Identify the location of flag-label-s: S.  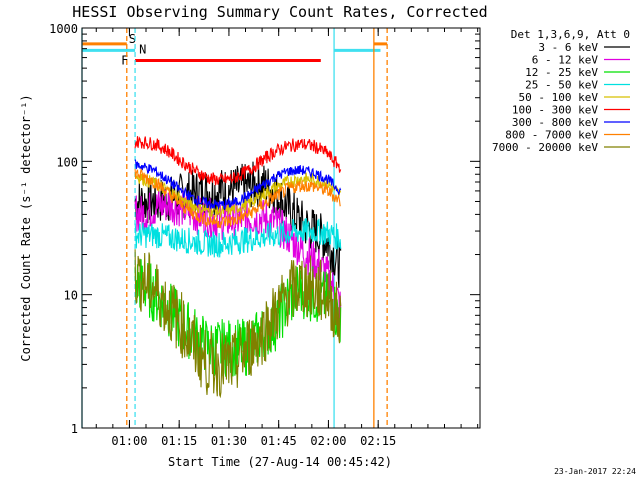
(132, 39).